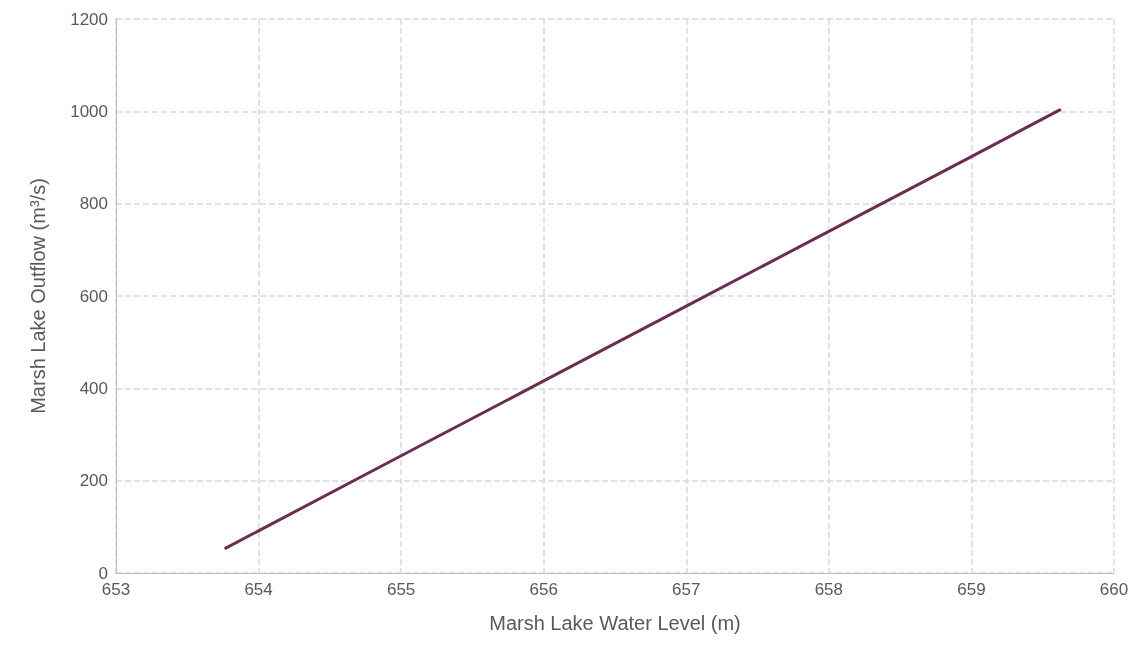  Describe the element at coordinates (543, 589) in the screenshot. I see `x-tick-label: 656` at that location.